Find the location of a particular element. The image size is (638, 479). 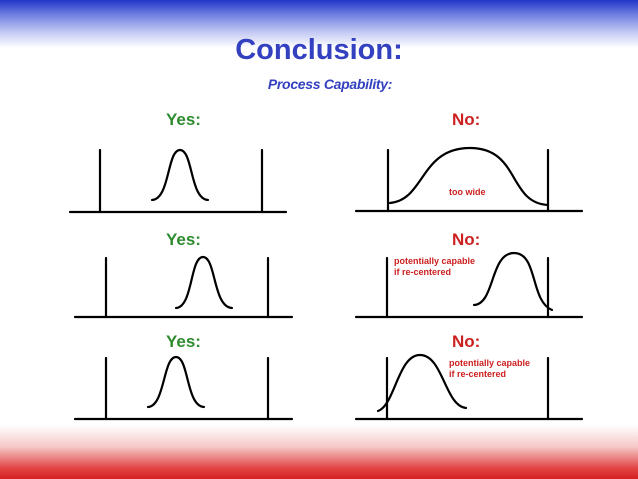

panel-3-capable-shifted is located at coordinates (183, 287).